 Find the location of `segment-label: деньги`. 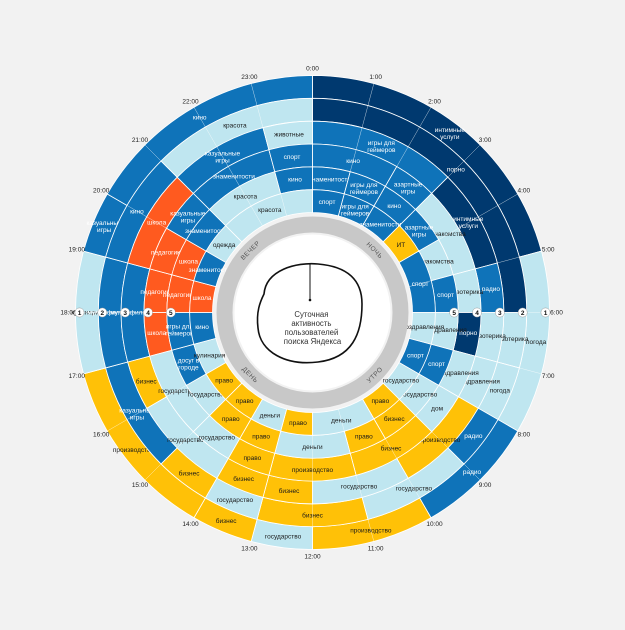

segment-label: деньги is located at coordinates (270, 416).